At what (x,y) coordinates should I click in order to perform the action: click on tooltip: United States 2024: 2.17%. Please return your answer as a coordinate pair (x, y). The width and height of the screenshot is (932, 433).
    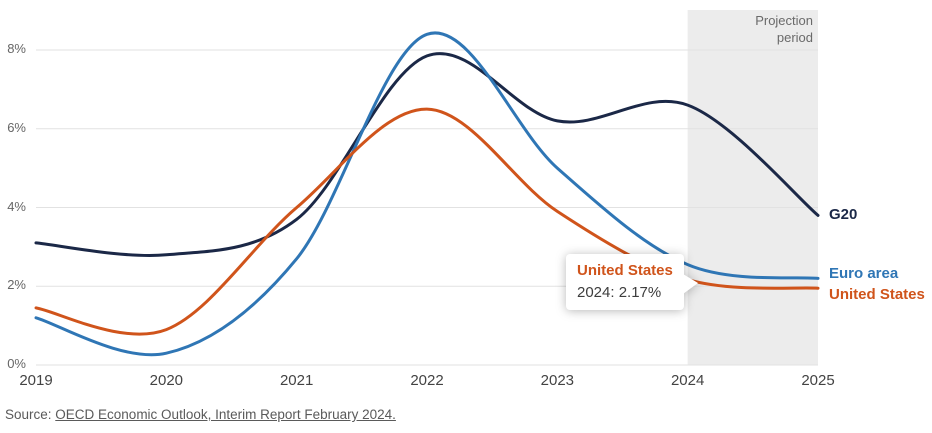
    Looking at the image, I should click on (632, 282).